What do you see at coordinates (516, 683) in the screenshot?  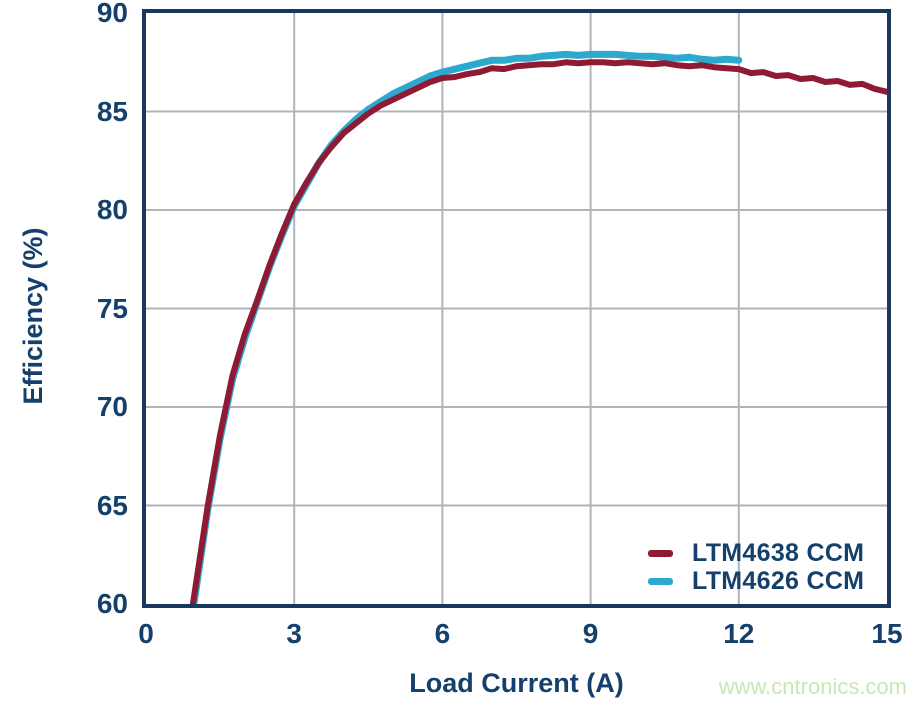 I see `x-axis-title: Load Current (A)` at bounding box center [516, 683].